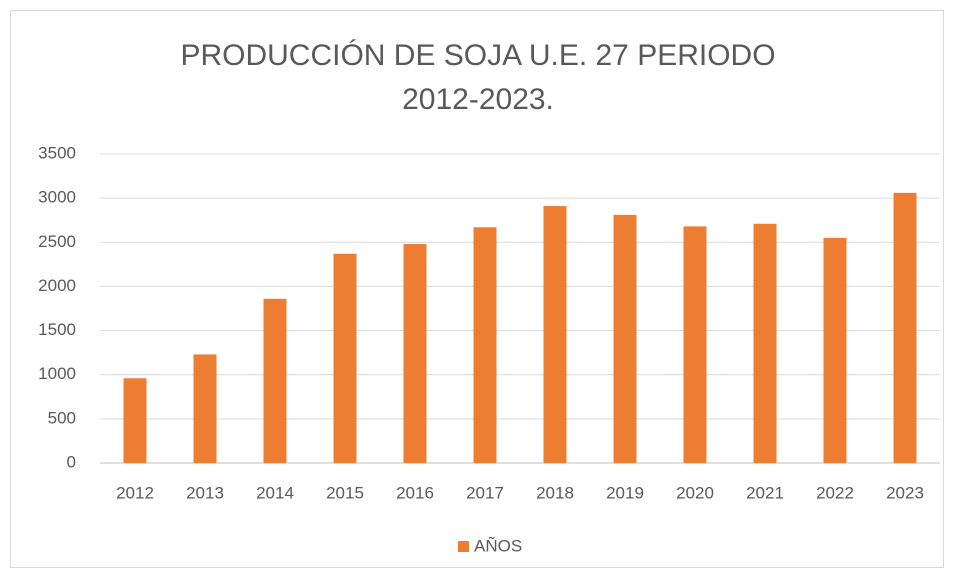 The height and width of the screenshot is (580, 956). Describe the element at coordinates (57, 329) in the screenshot. I see `y-tick-label: 1500` at that location.